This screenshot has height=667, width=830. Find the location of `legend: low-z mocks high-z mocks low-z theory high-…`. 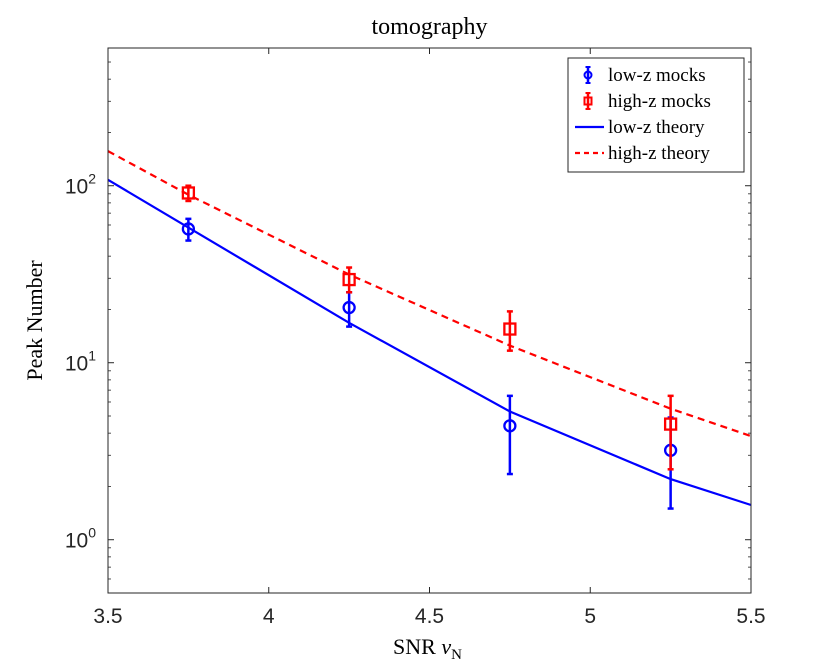

legend: low-z mocks high-z mocks low-z theory high-… is located at coordinates (656, 115).